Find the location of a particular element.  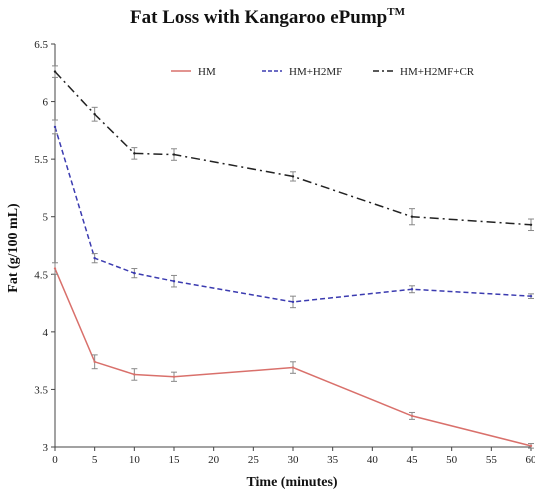

x-tick-label: 60 is located at coordinates (530, 460).